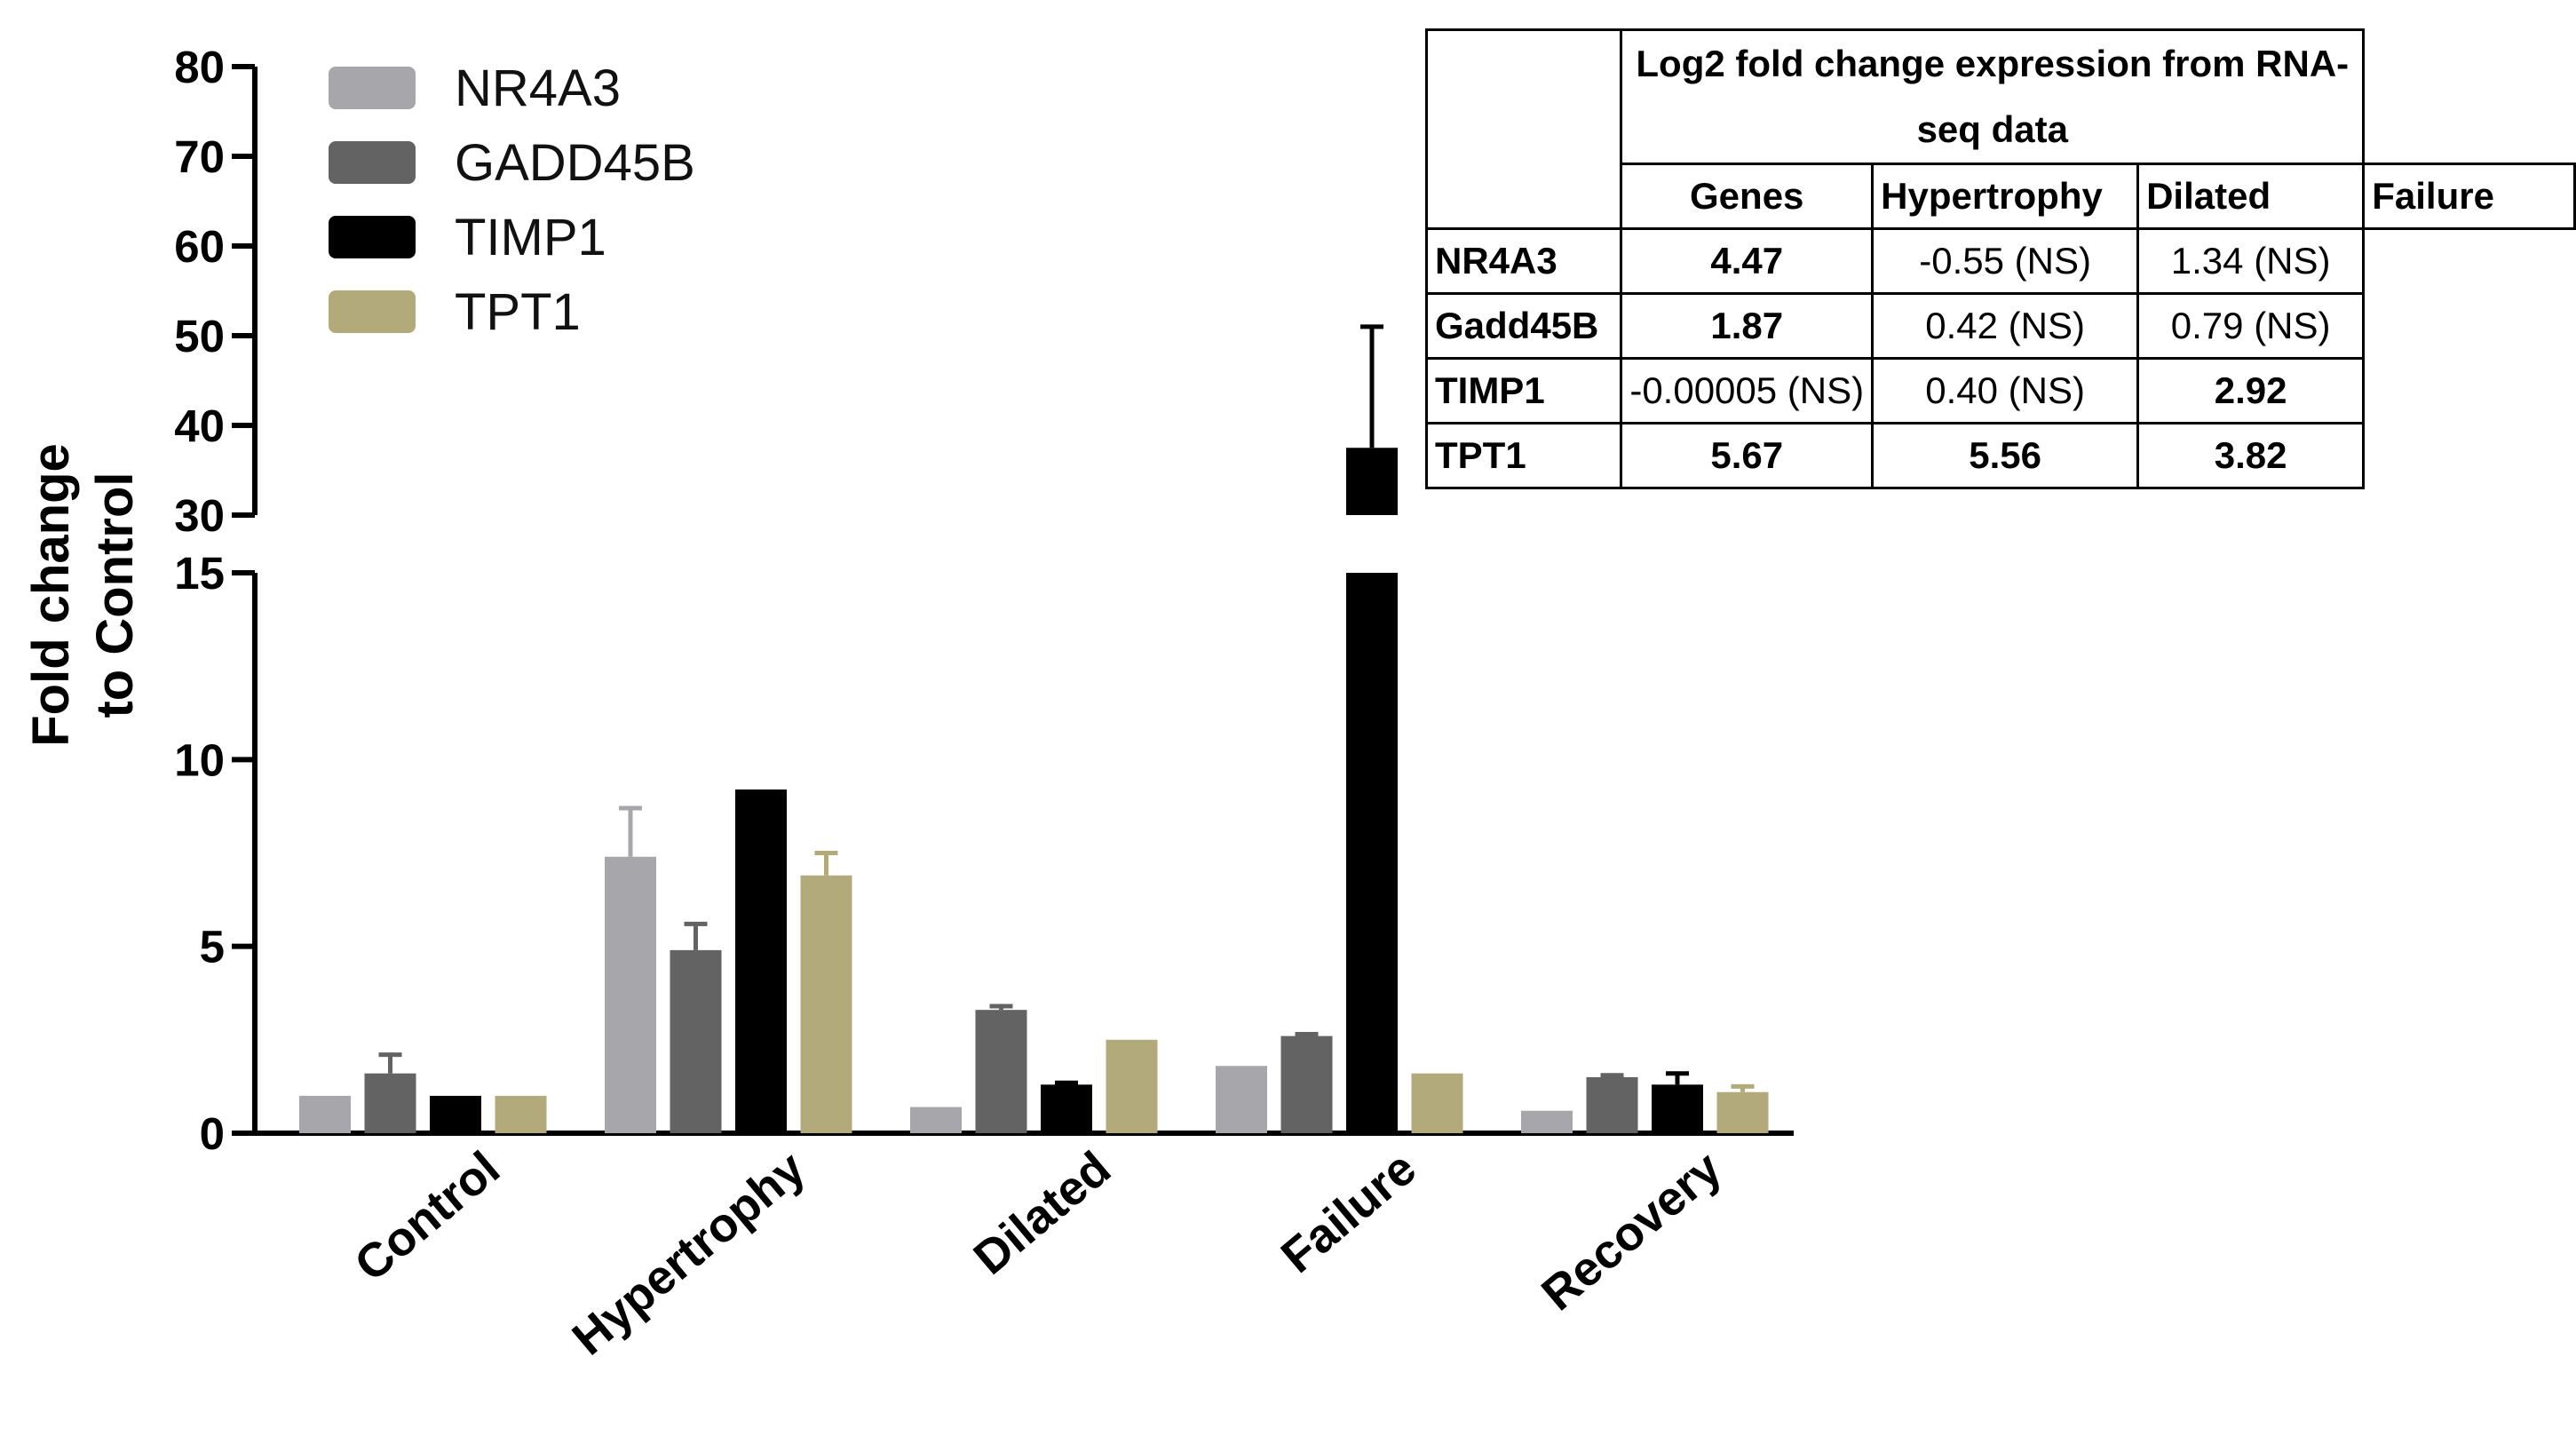 The height and width of the screenshot is (1452, 2576). Describe the element at coordinates (2006, 390) in the screenshot. I see `table-value-cell: 0.40 (NS)` at that location.